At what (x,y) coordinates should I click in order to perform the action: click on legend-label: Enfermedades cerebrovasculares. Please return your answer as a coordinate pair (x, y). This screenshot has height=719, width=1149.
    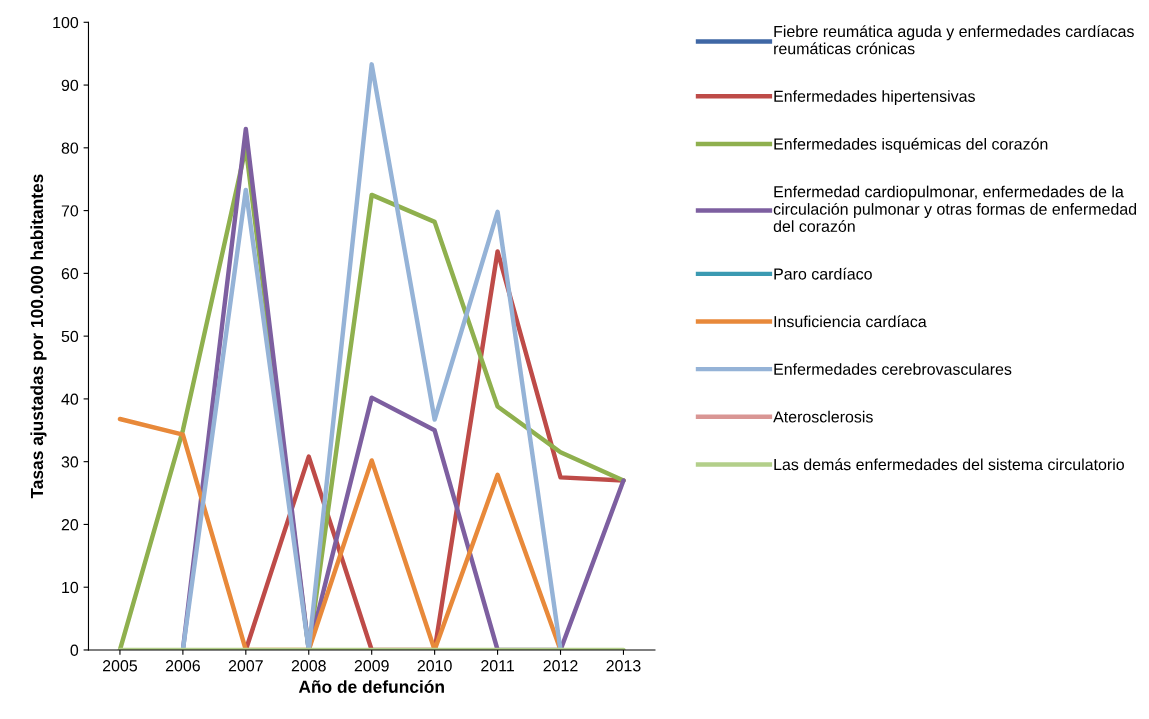
    Looking at the image, I should click on (893, 369).